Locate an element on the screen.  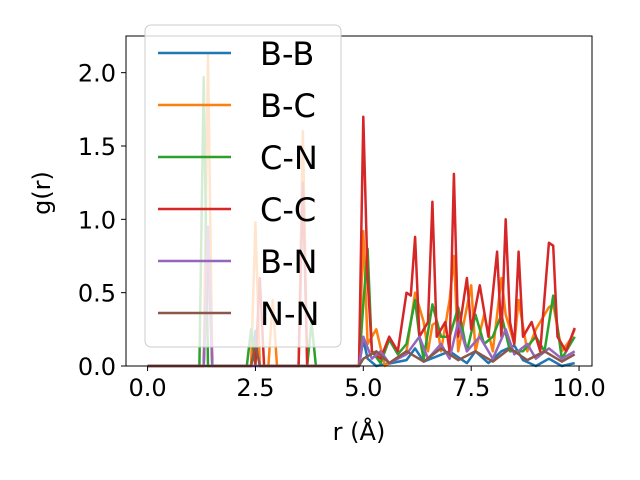
x-tick-label: 0.0 is located at coordinates (147, 388).